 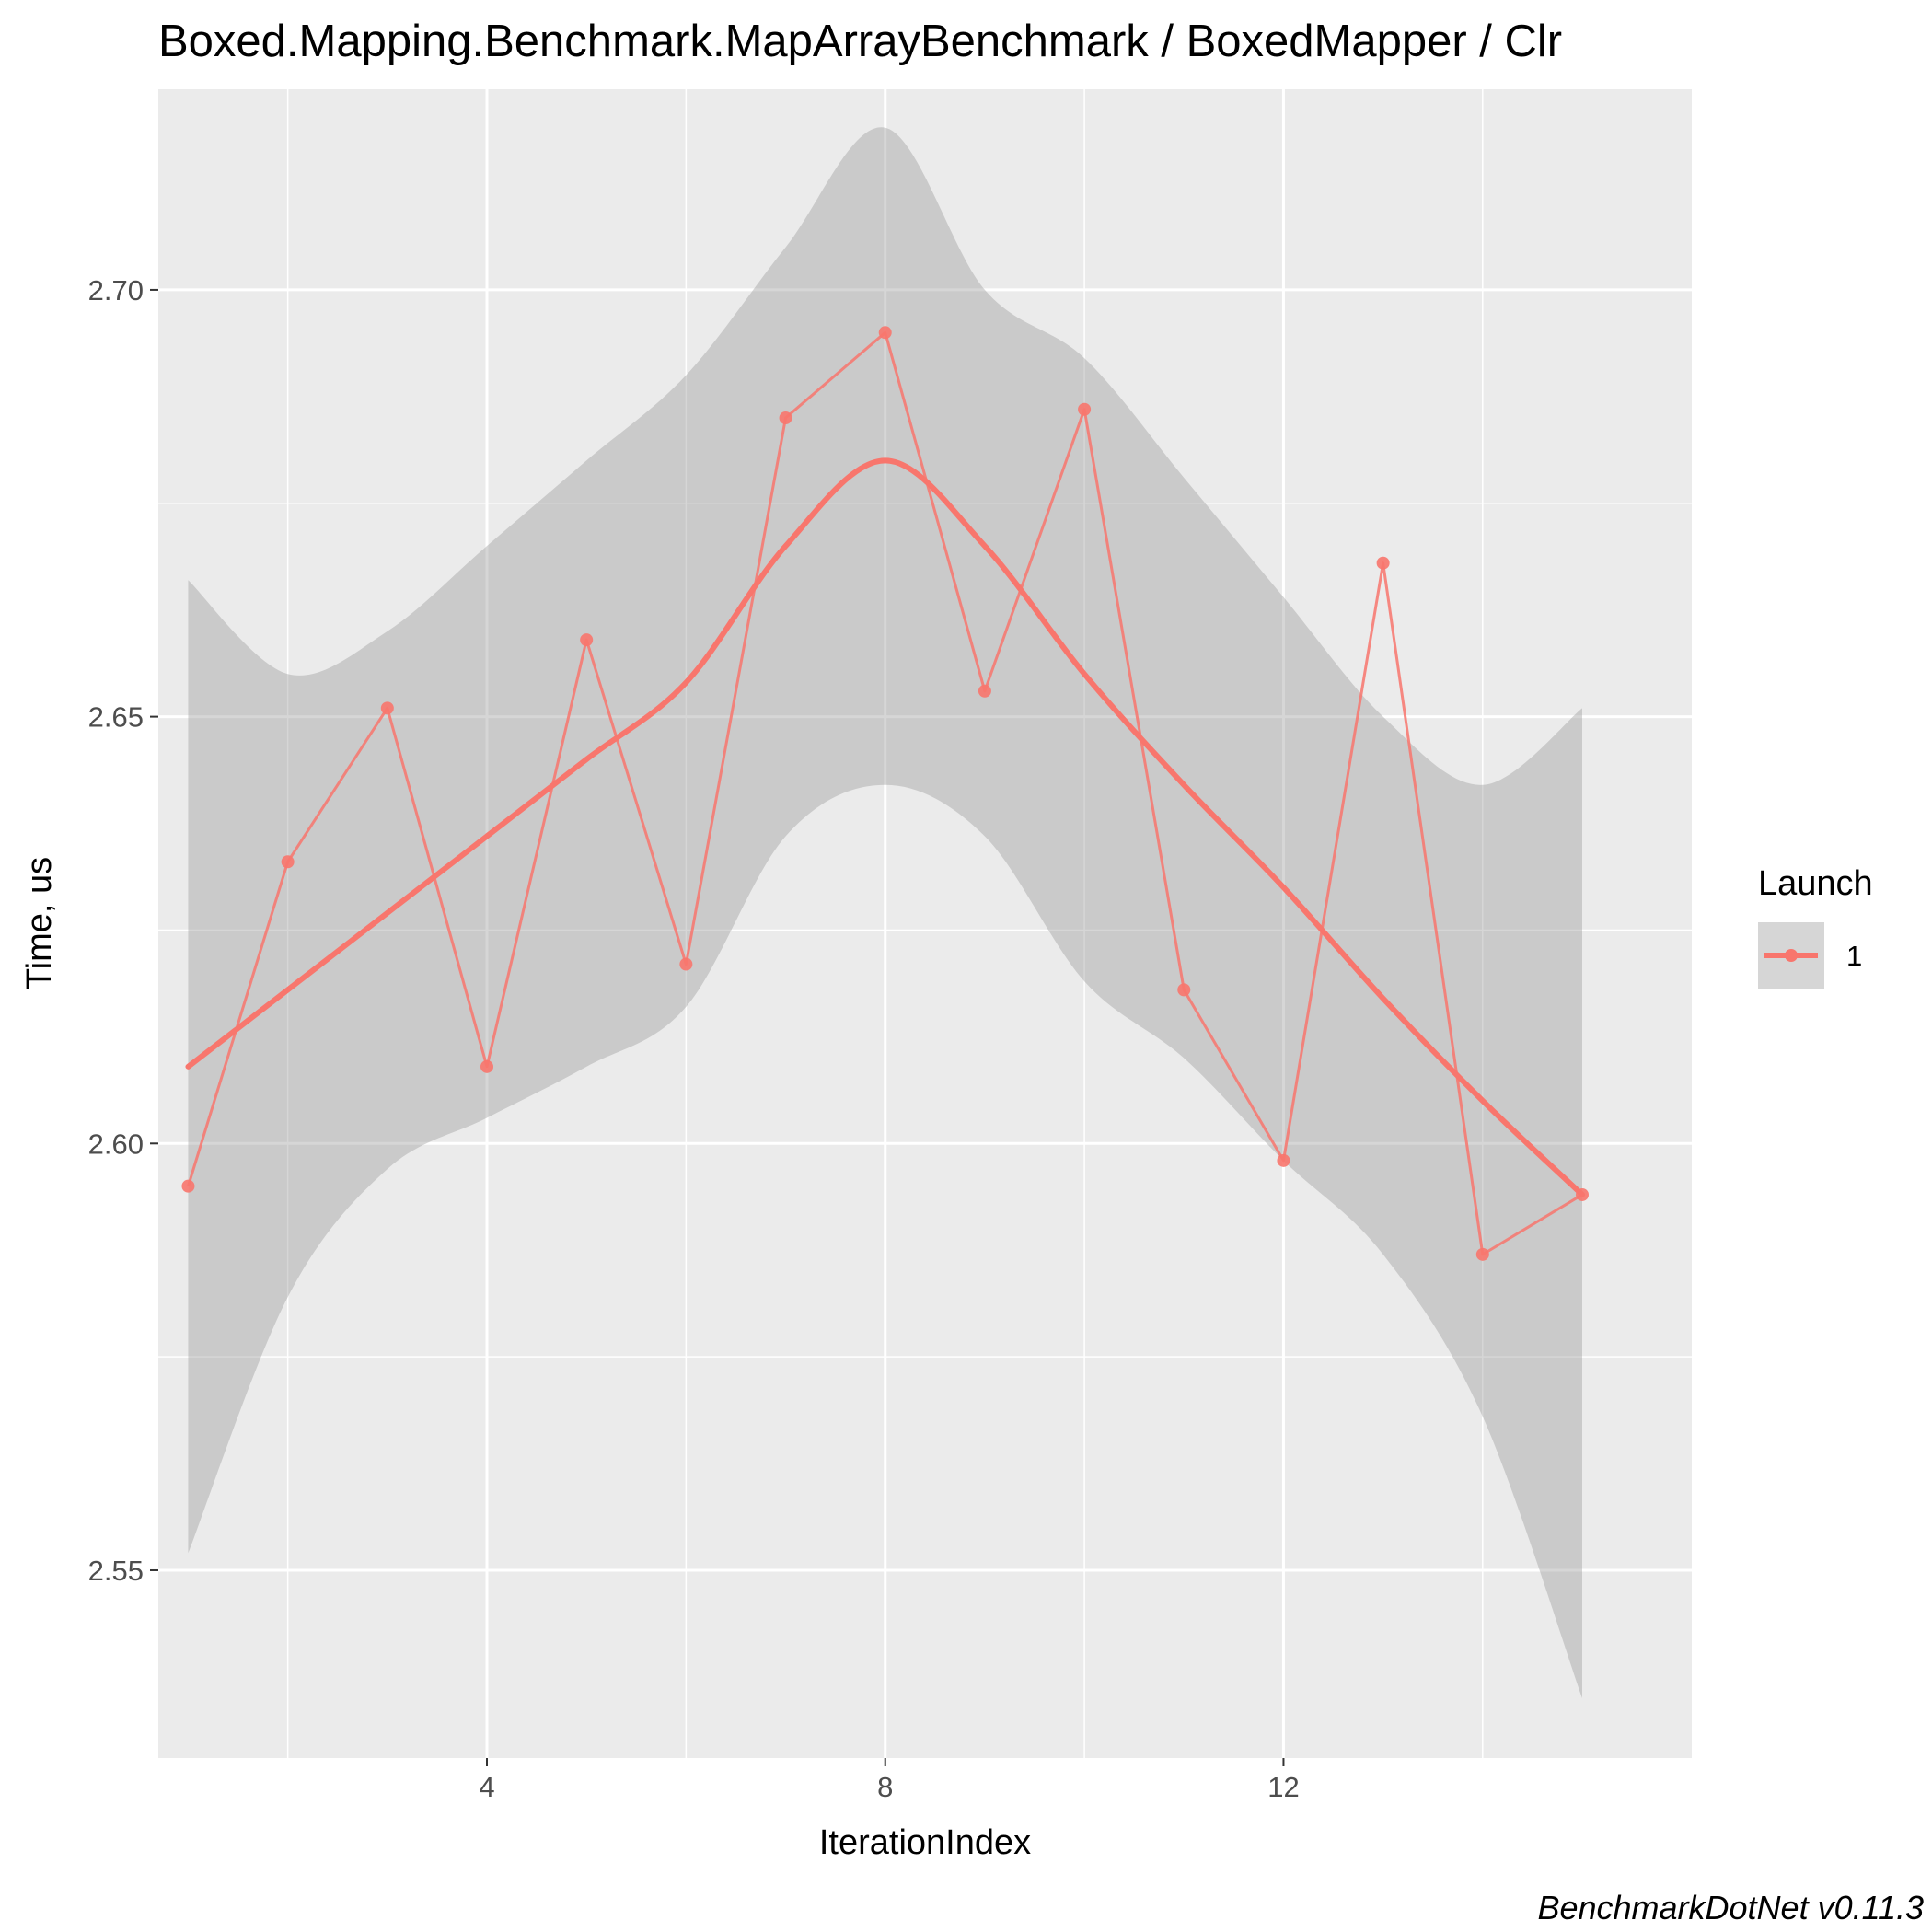 What do you see at coordinates (885, 1787) in the screenshot?
I see `x-tick-label: 8` at bounding box center [885, 1787].